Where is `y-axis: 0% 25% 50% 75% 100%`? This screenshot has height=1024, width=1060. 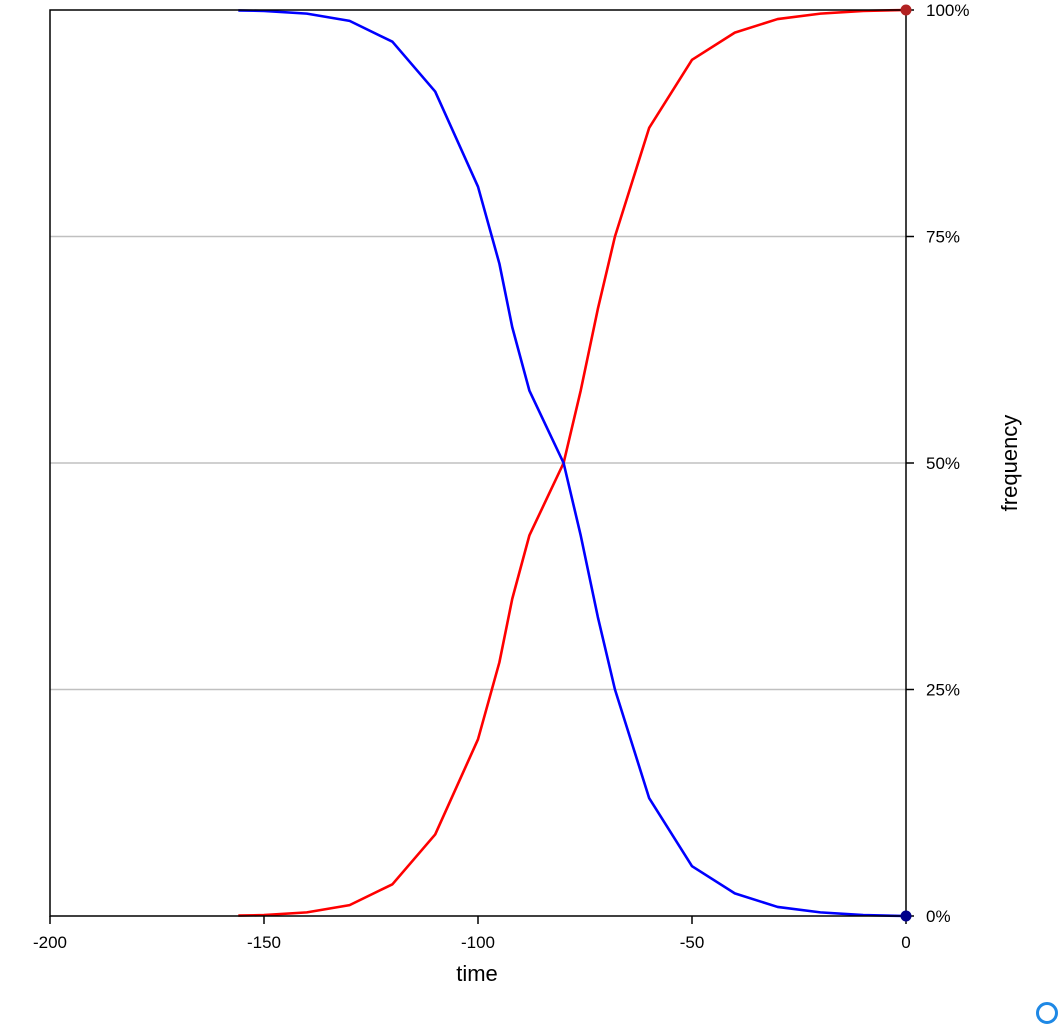
y-axis: 0% 25% 50% 75% 100% is located at coordinates (937, 463).